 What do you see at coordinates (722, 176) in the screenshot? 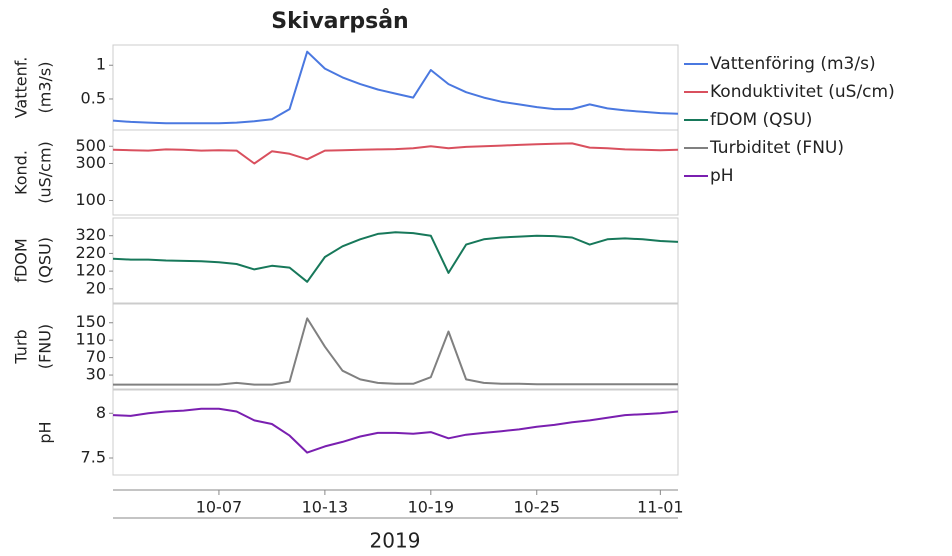
I see `legend-label: pH` at bounding box center [722, 176].